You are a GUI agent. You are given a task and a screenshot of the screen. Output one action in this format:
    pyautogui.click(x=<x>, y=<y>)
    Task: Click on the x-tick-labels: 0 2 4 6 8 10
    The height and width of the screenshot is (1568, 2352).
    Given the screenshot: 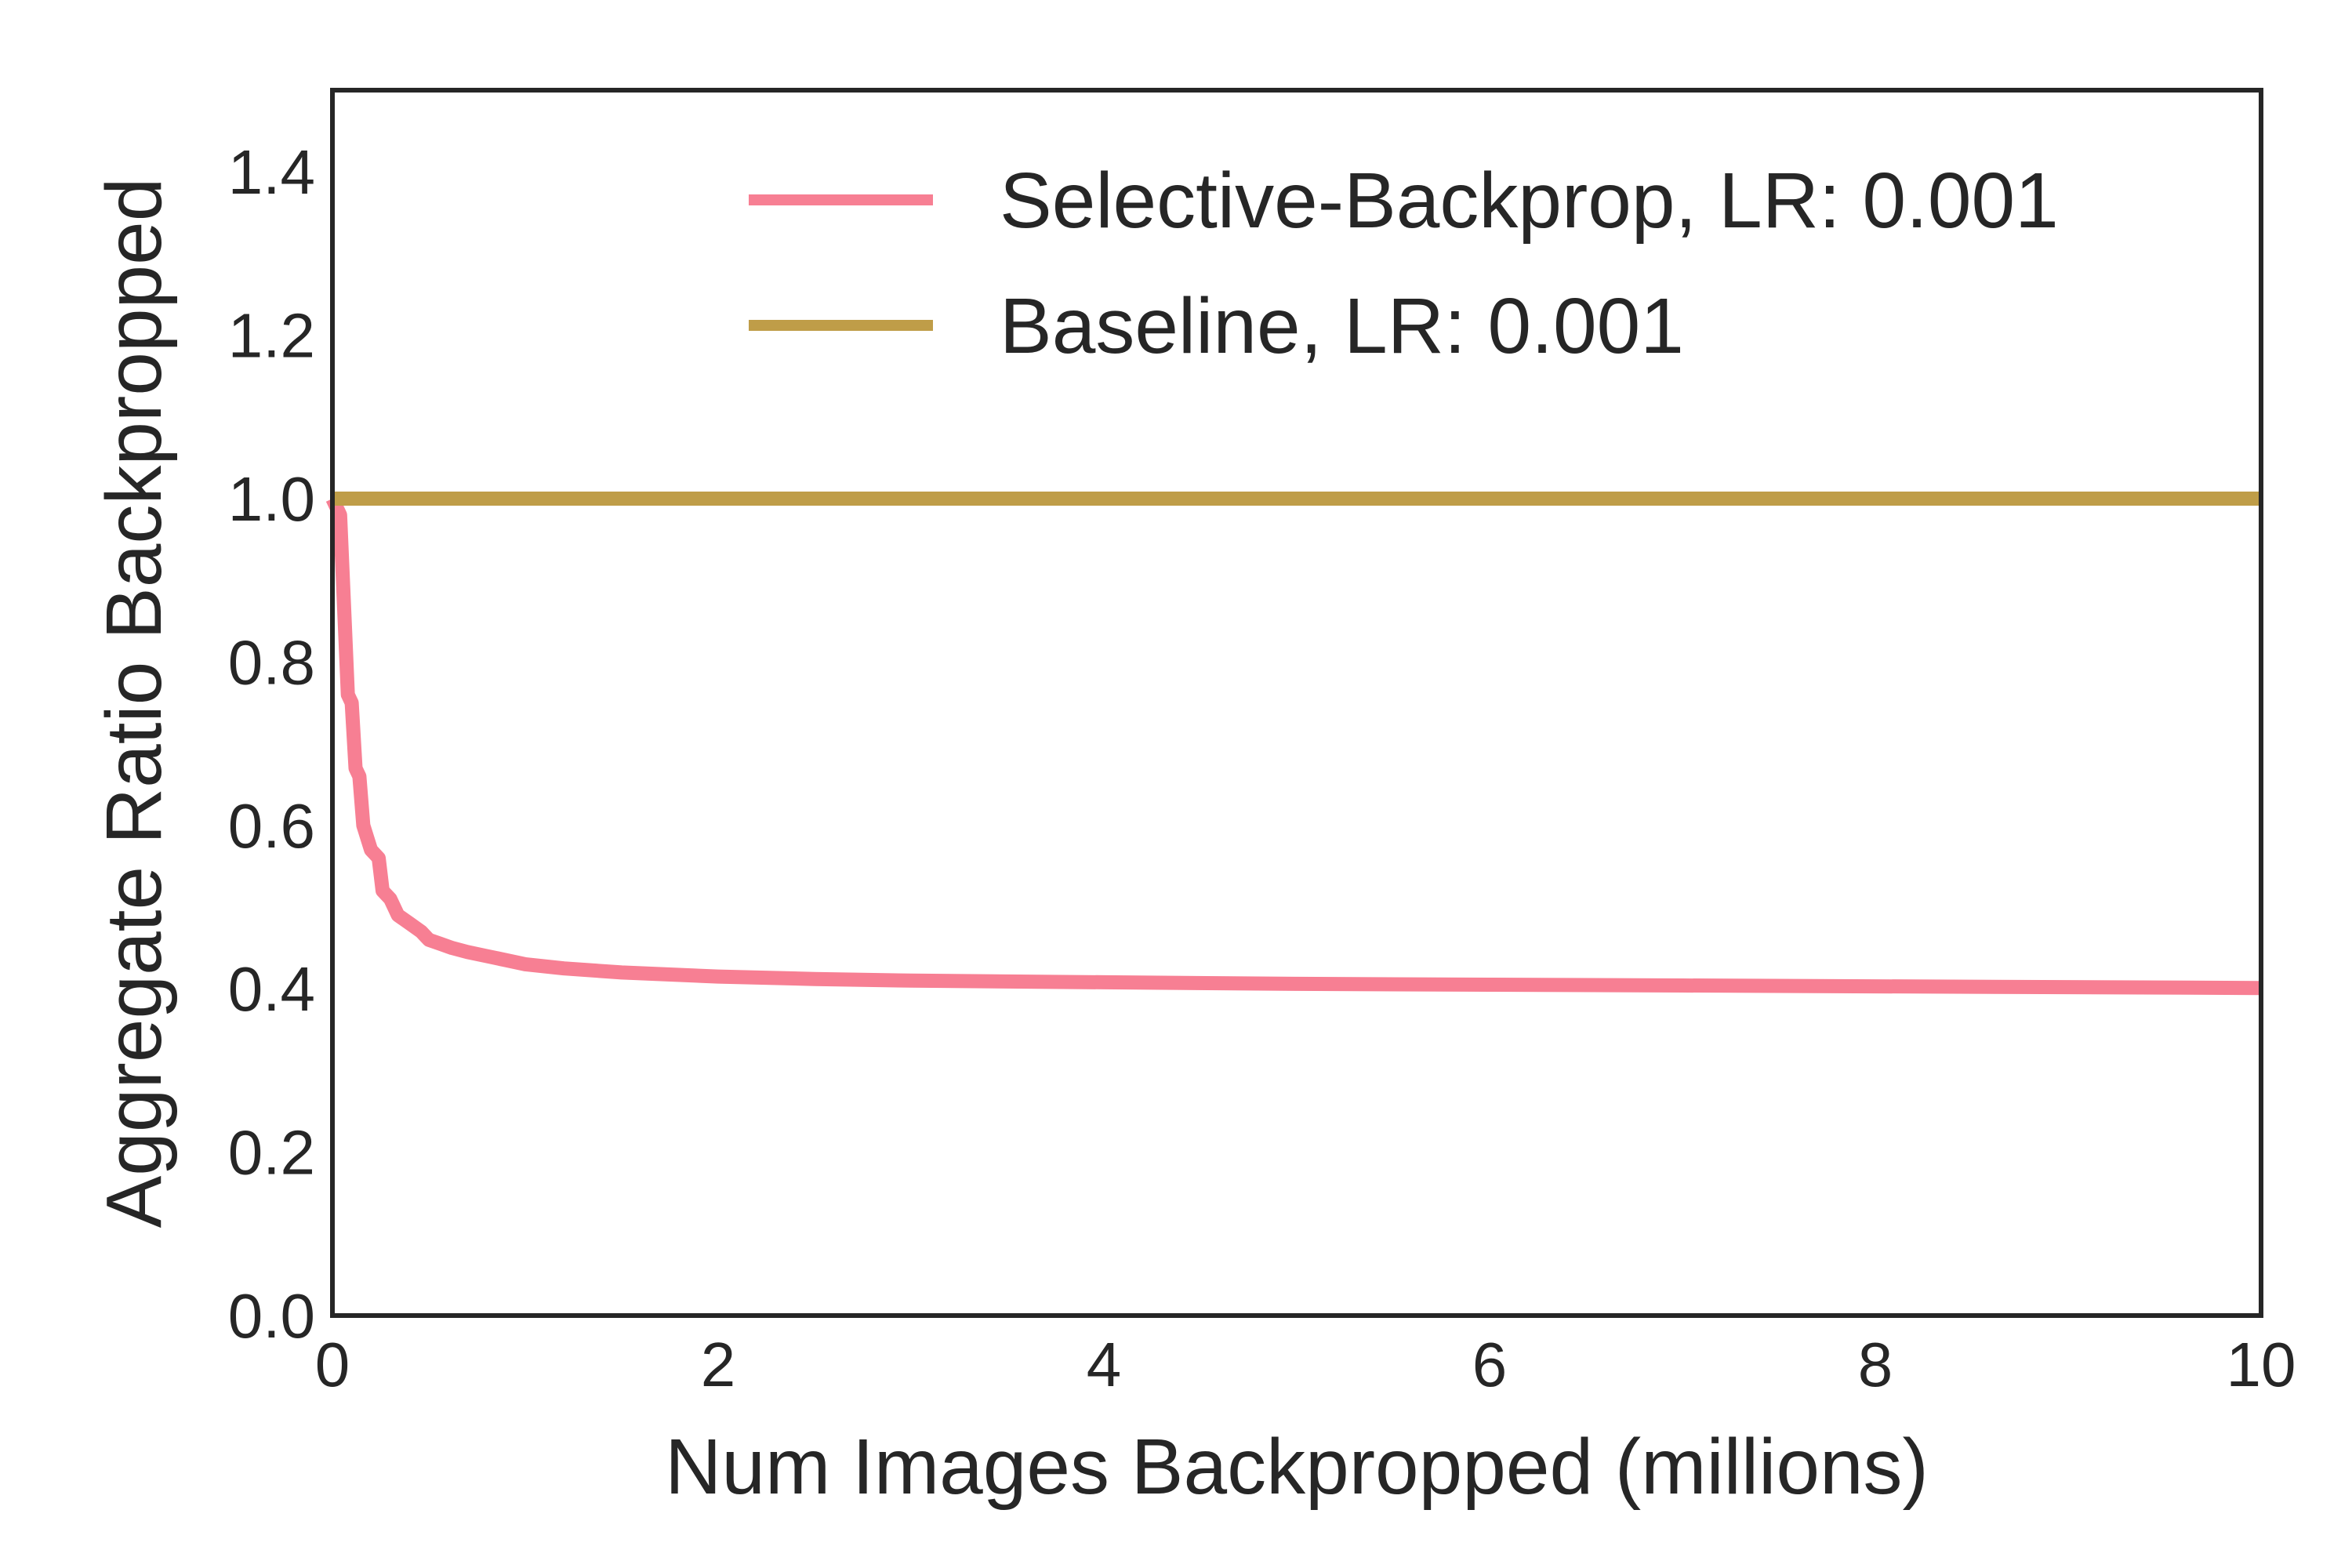 What is the action you would take?
    pyautogui.click(x=1305, y=1364)
    